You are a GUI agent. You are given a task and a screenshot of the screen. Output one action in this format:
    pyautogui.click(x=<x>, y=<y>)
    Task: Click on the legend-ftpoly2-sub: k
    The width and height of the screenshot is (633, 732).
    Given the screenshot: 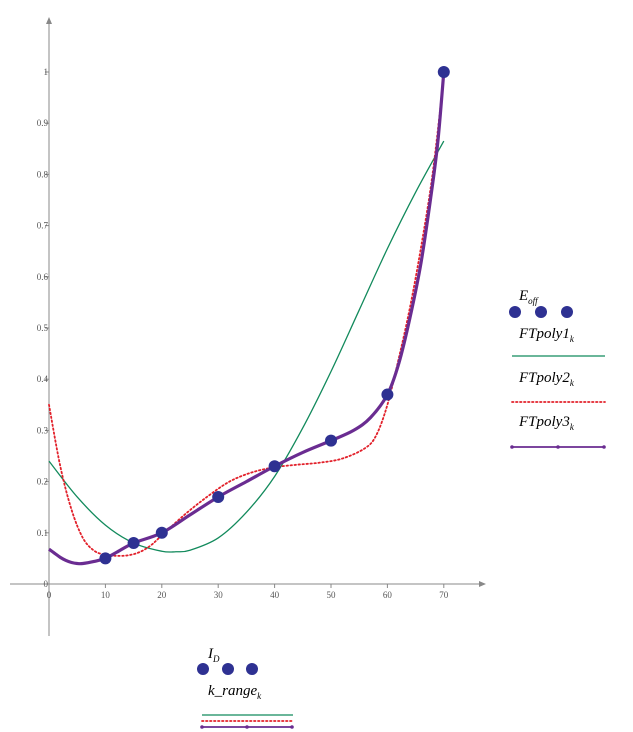 What is the action you would take?
    pyautogui.click(x=571, y=383)
    